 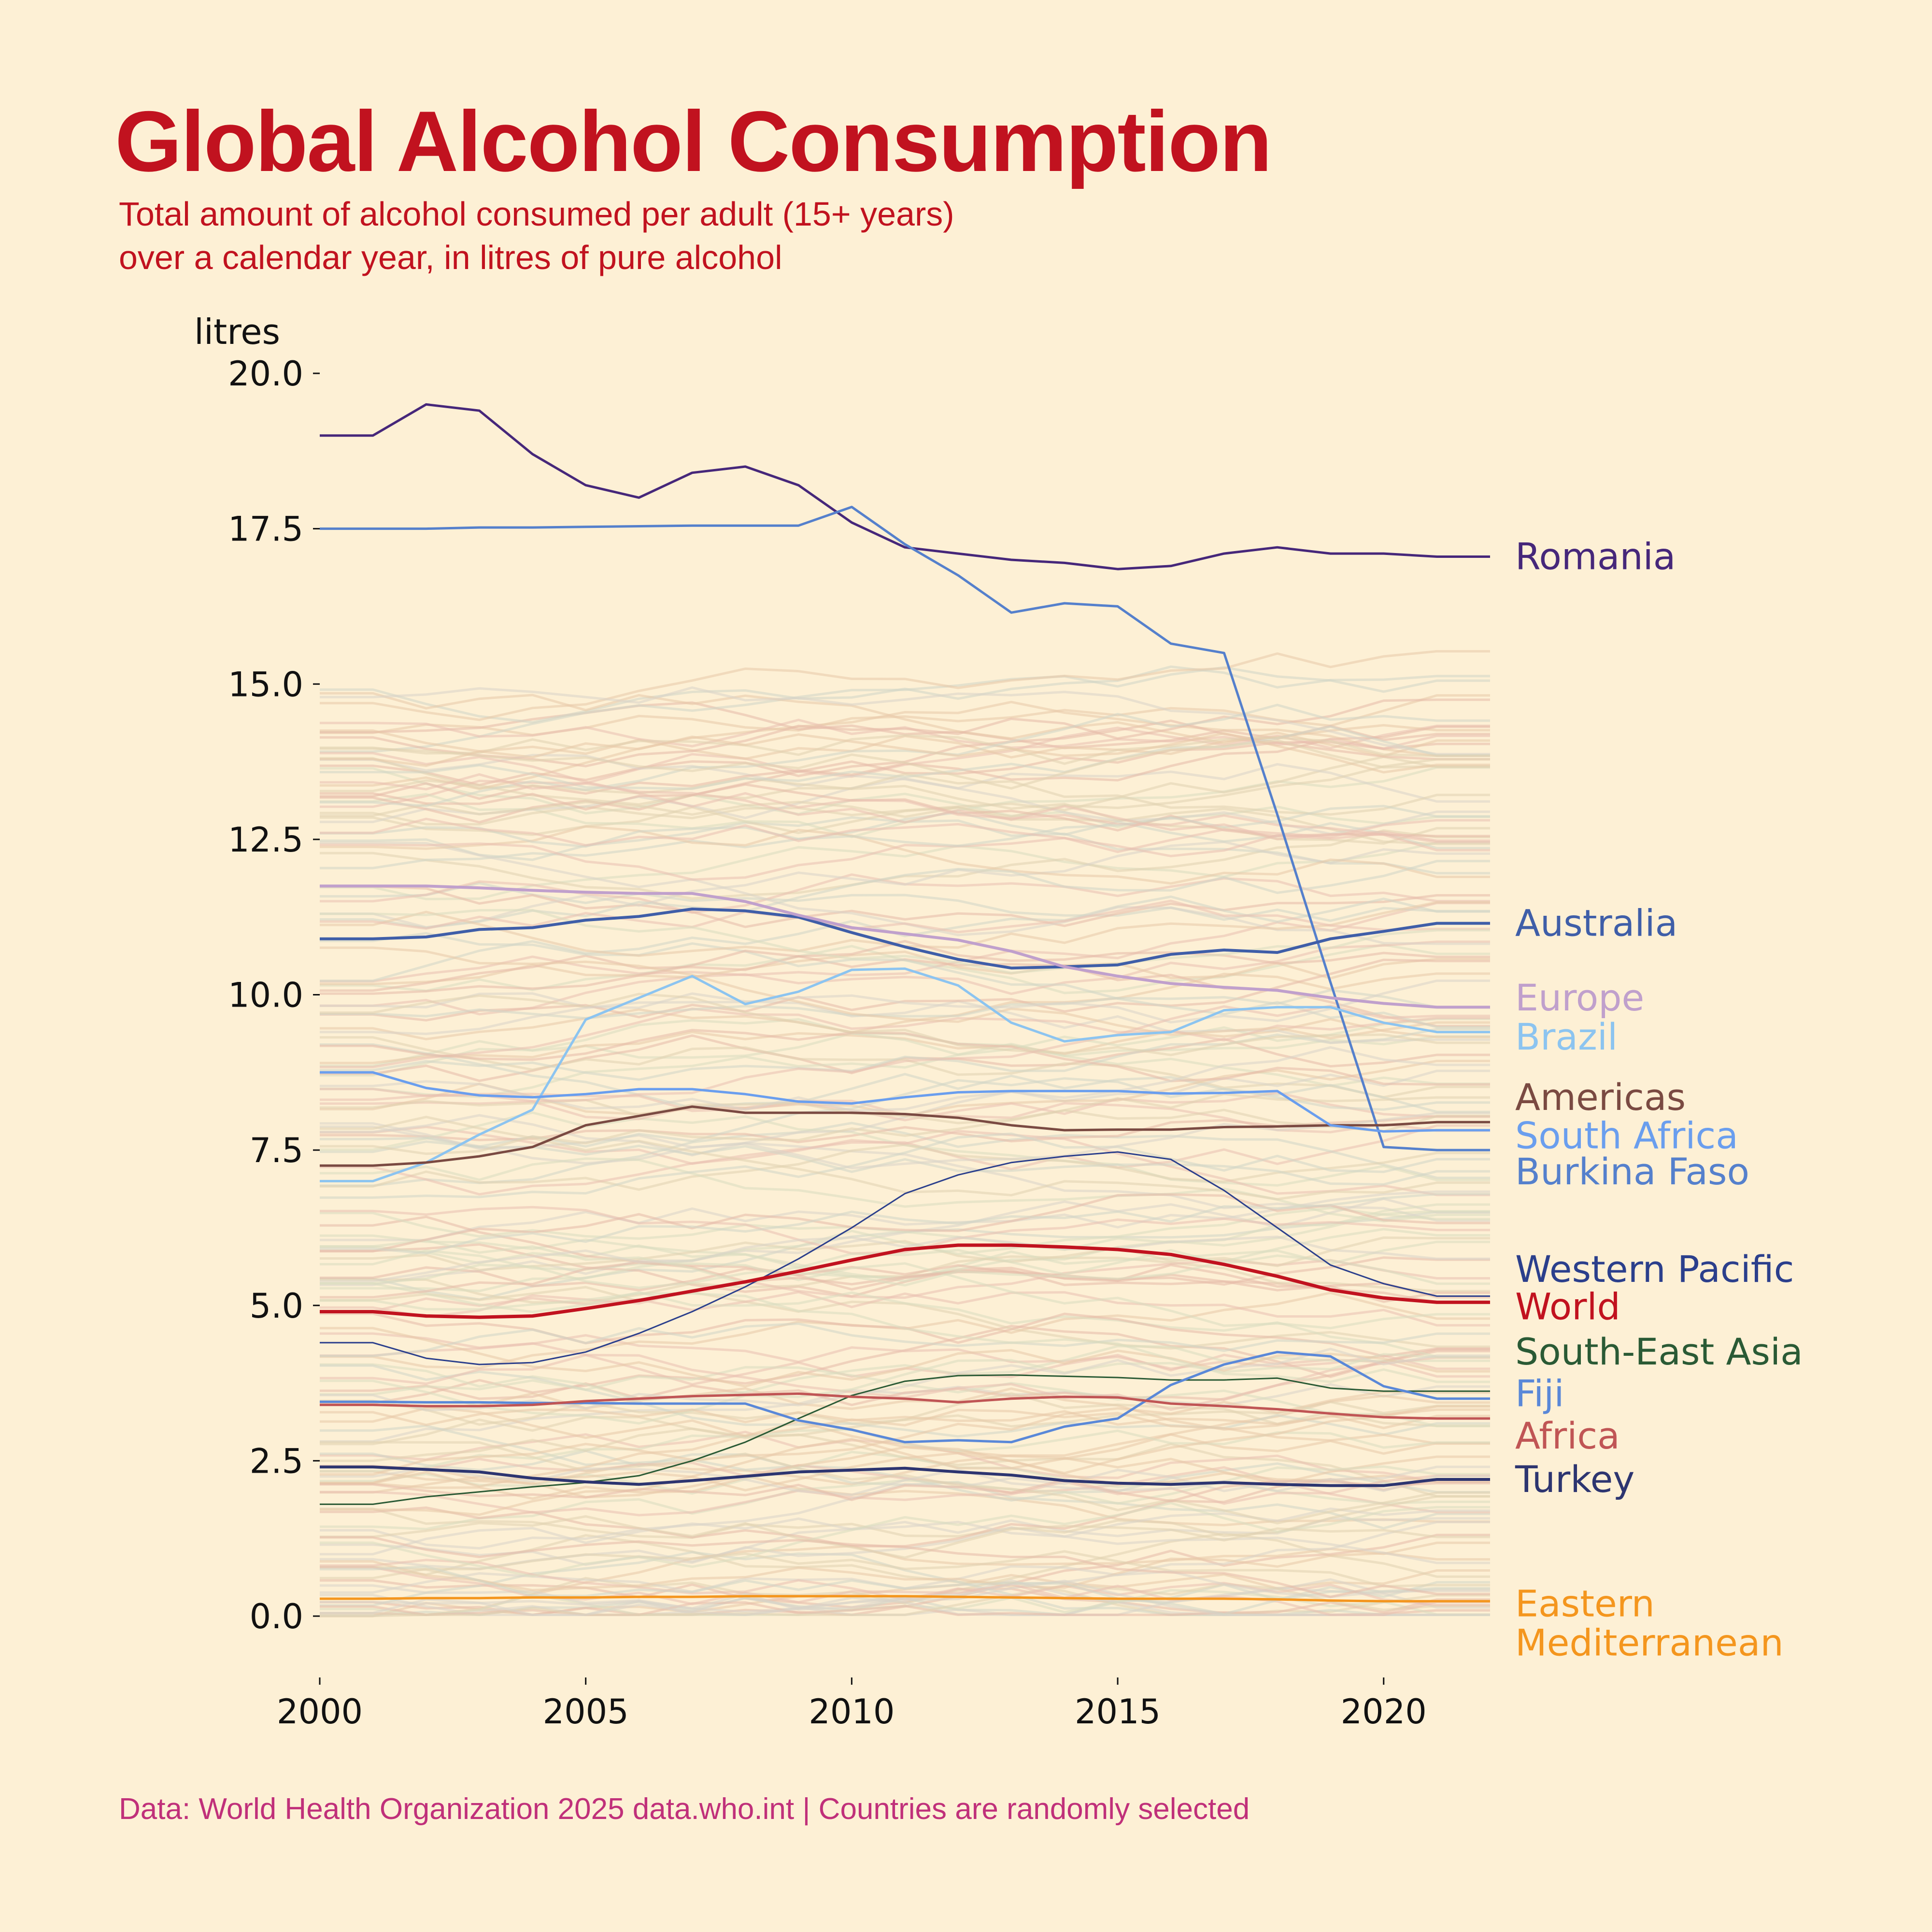 What do you see at coordinates (586, 1712) in the screenshot?
I see `x-tick-label: 2005` at bounding box center [586, 1712].